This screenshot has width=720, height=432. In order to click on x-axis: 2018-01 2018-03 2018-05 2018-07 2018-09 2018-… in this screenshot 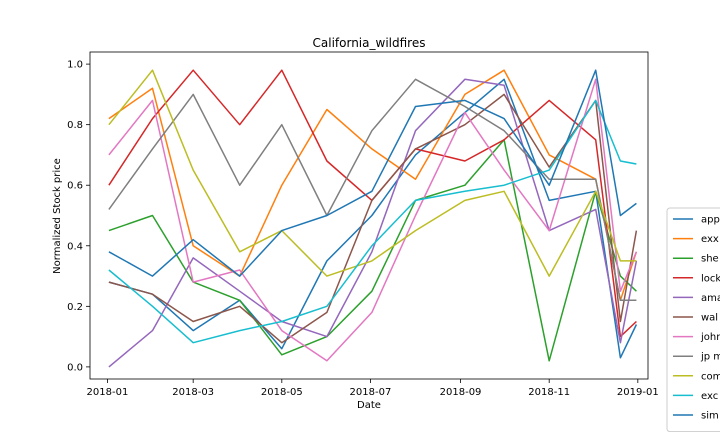, I will do `click(373, 388)`.